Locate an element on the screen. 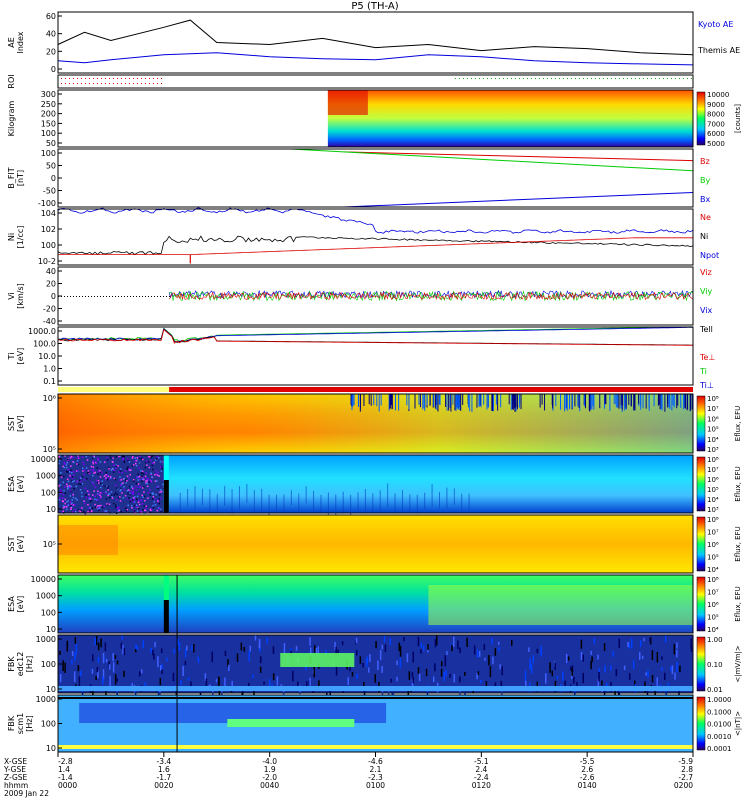 The width and height of the screenshot is (750, 804). ni-series-npot is located at coordinates (375, 220).